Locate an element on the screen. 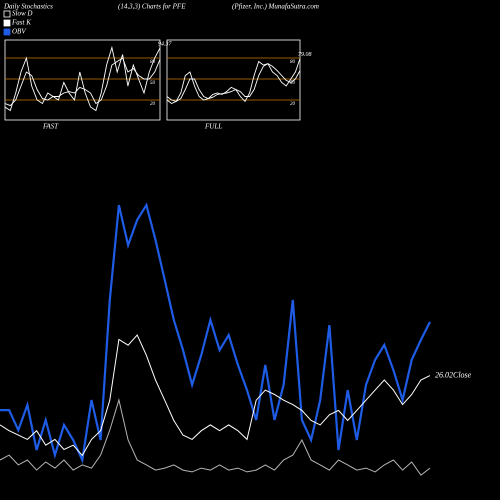 Image resolution: width=500 pixels, height=500 pixels. legend-label: OBV is located at coordinates (19, 32).